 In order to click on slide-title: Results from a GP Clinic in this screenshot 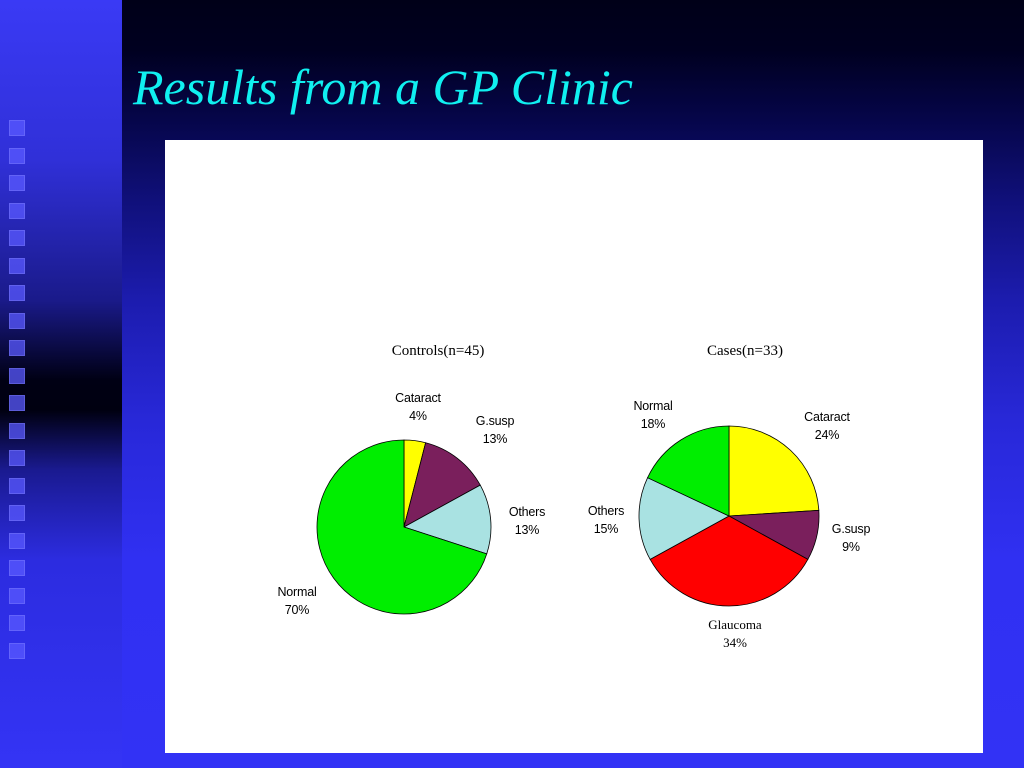, I will do `click(383, 87)`.